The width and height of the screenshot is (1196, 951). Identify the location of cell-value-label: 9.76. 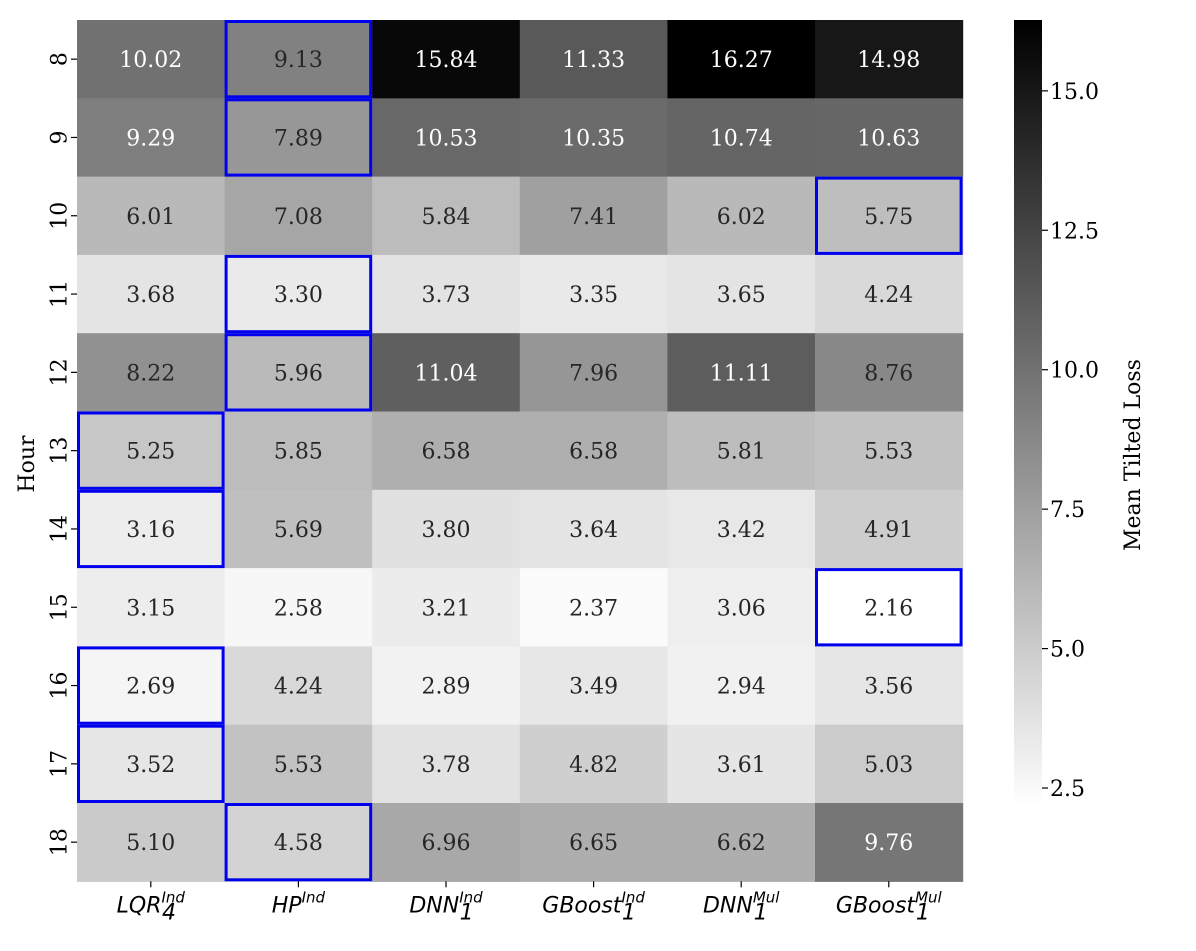
(888, 843).